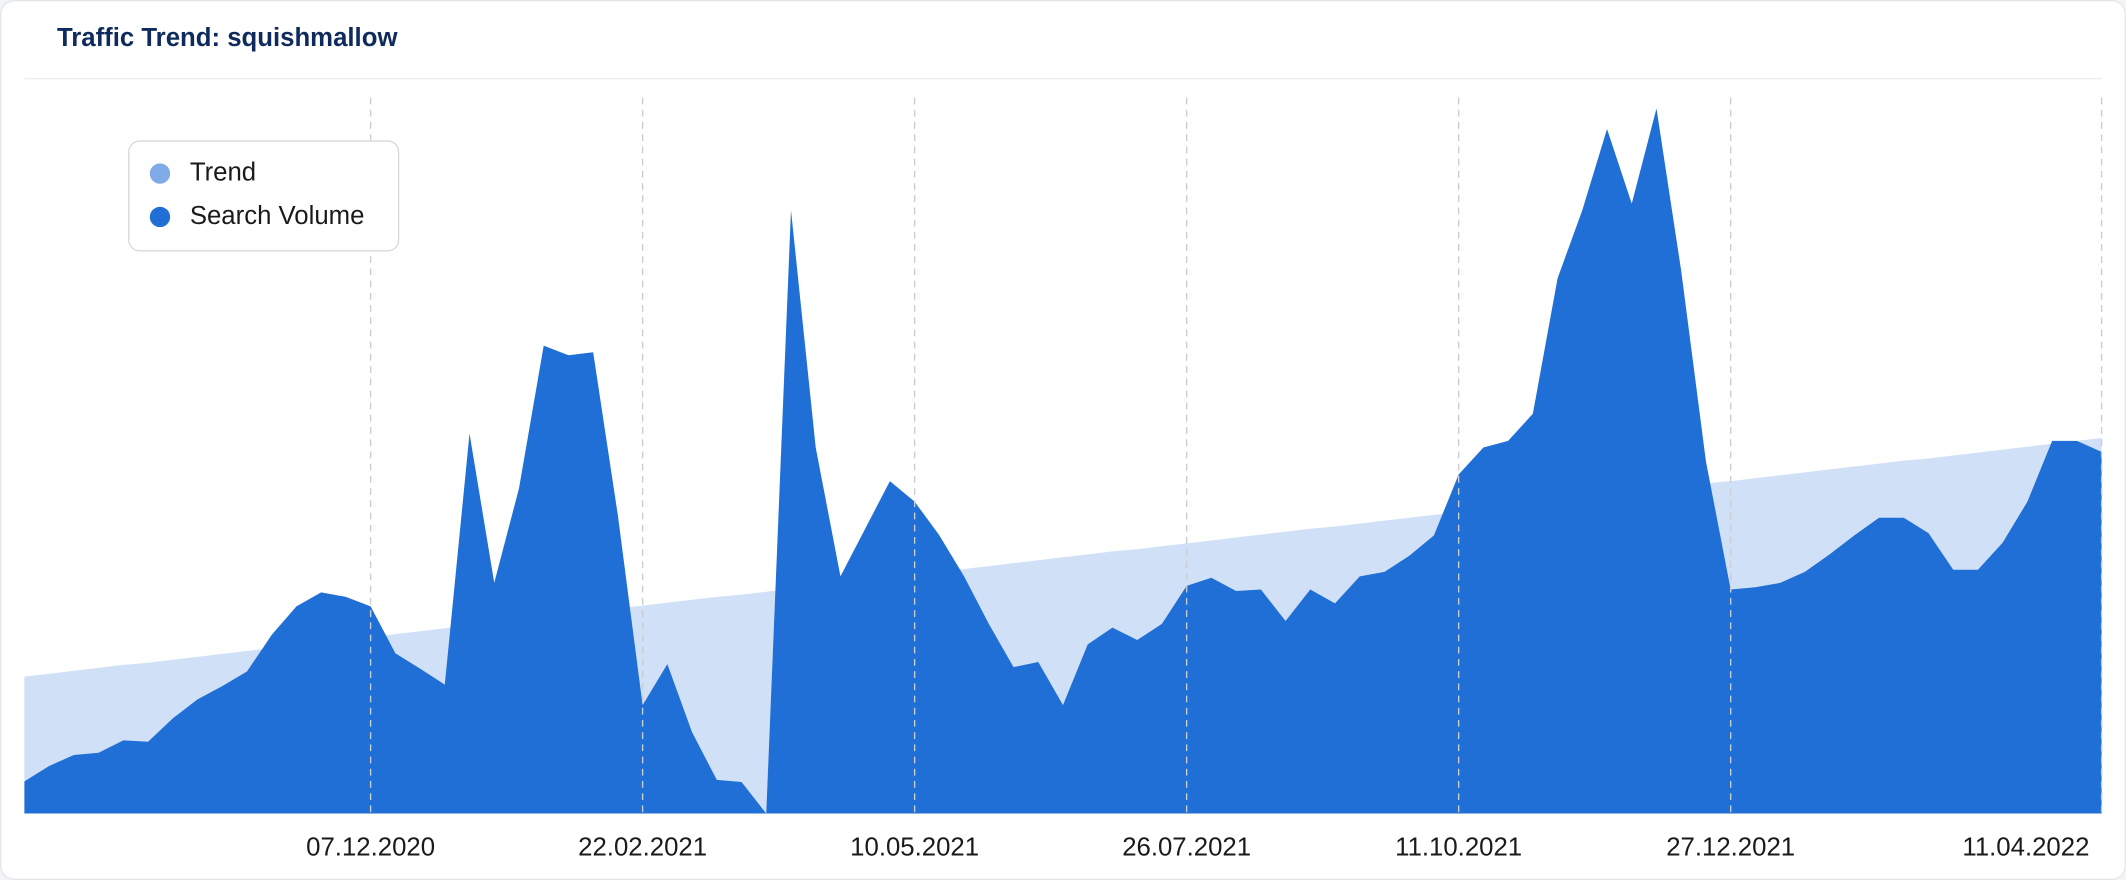  I want to click on chart-title: Traffic Trend: squishmallow, so click(228, 38).